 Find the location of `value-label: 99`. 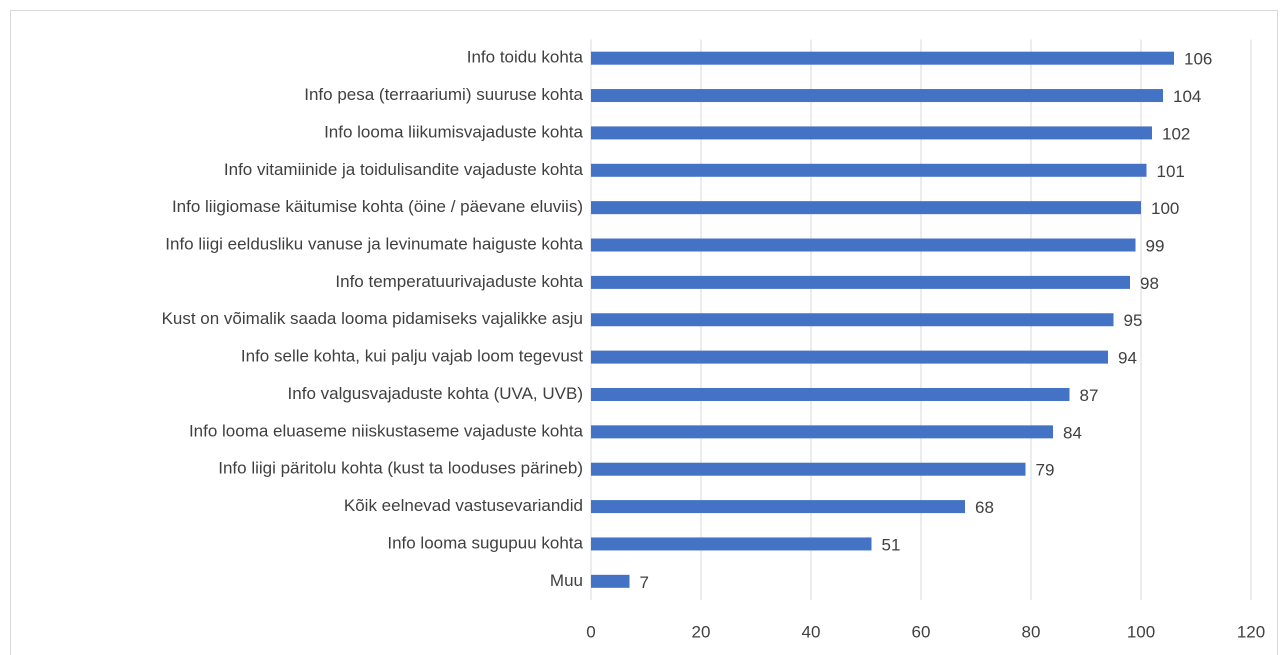

value-label: 99 is located at coordinates (1155, 246).